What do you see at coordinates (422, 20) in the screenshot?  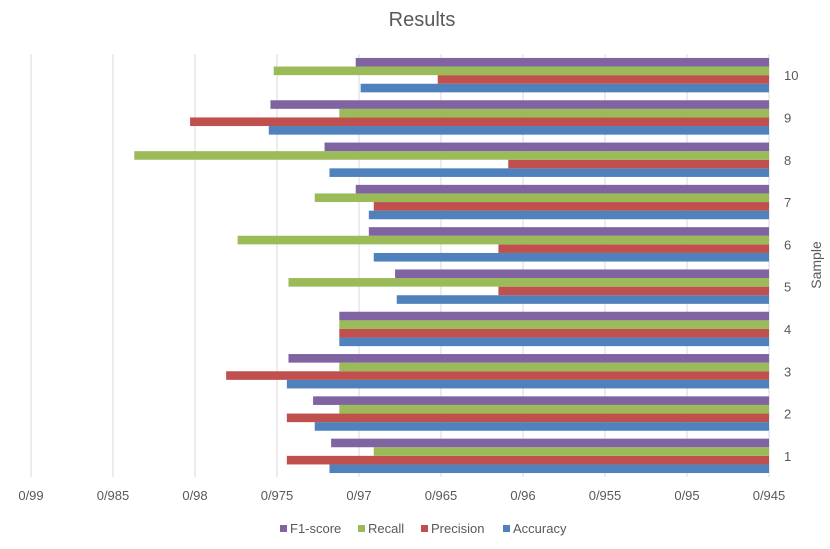 I see `chart-title: Results` at bounding box center [422, 20].